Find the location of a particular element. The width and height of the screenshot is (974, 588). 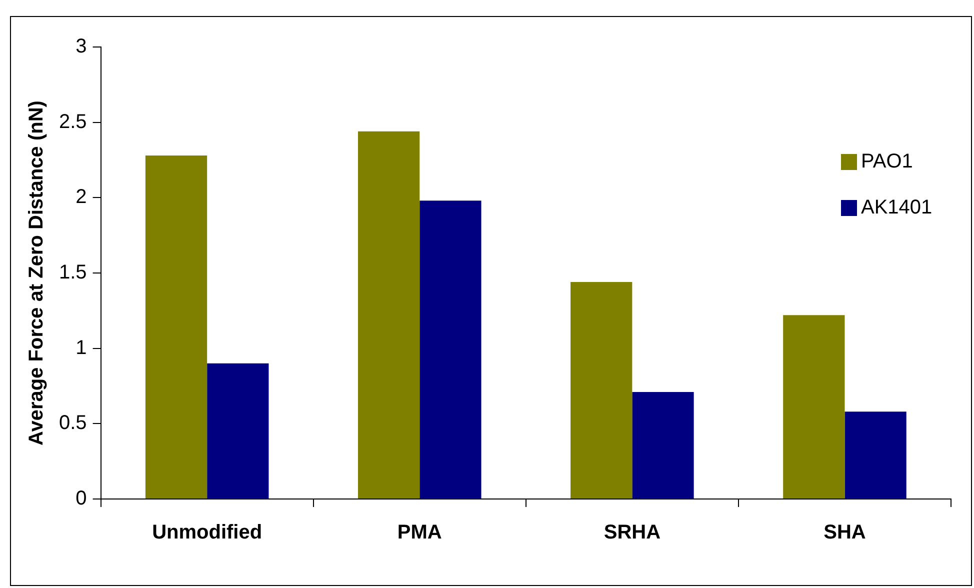

y-tick-label: 2 is located at coordinates (81, 197).